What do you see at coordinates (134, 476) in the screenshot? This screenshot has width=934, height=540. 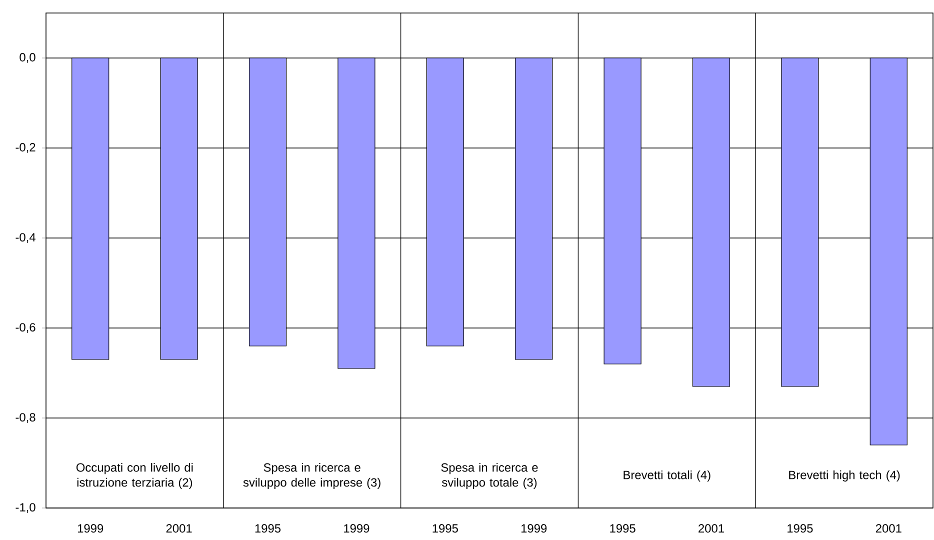 I see `annotation: Occupati con livello di istruzione terziaria (2)` at bounding box center [134, 476].